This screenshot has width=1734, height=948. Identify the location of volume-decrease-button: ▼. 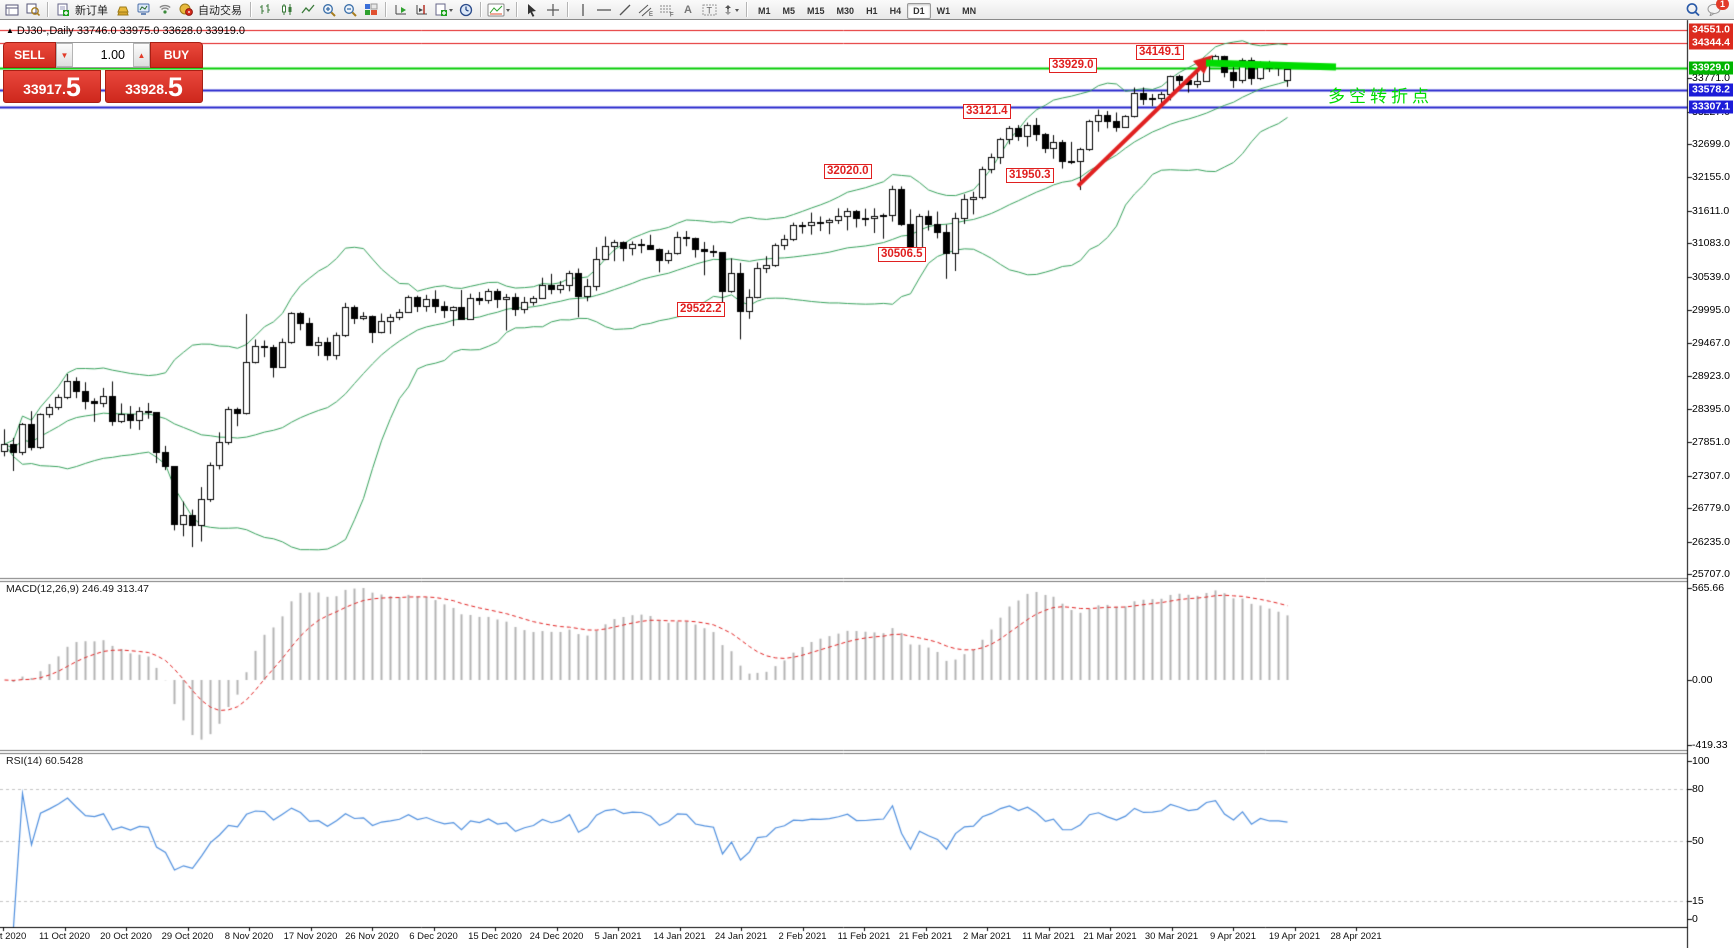
(64, 55).